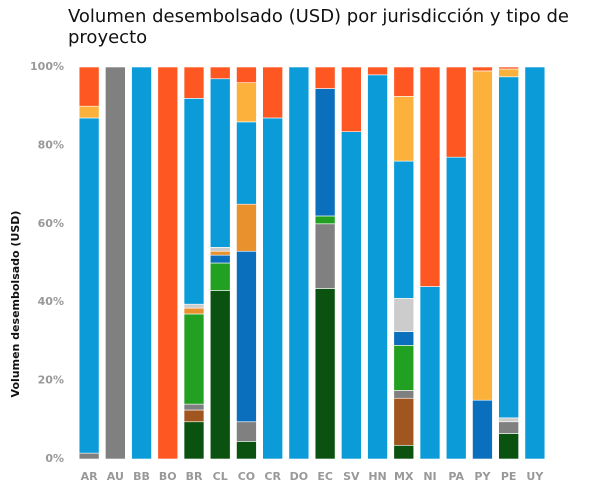  What do you see at coordinates (168, 476) in the screenshot?
I see `x-tick-label: BO` at bounding box center [168, 476].